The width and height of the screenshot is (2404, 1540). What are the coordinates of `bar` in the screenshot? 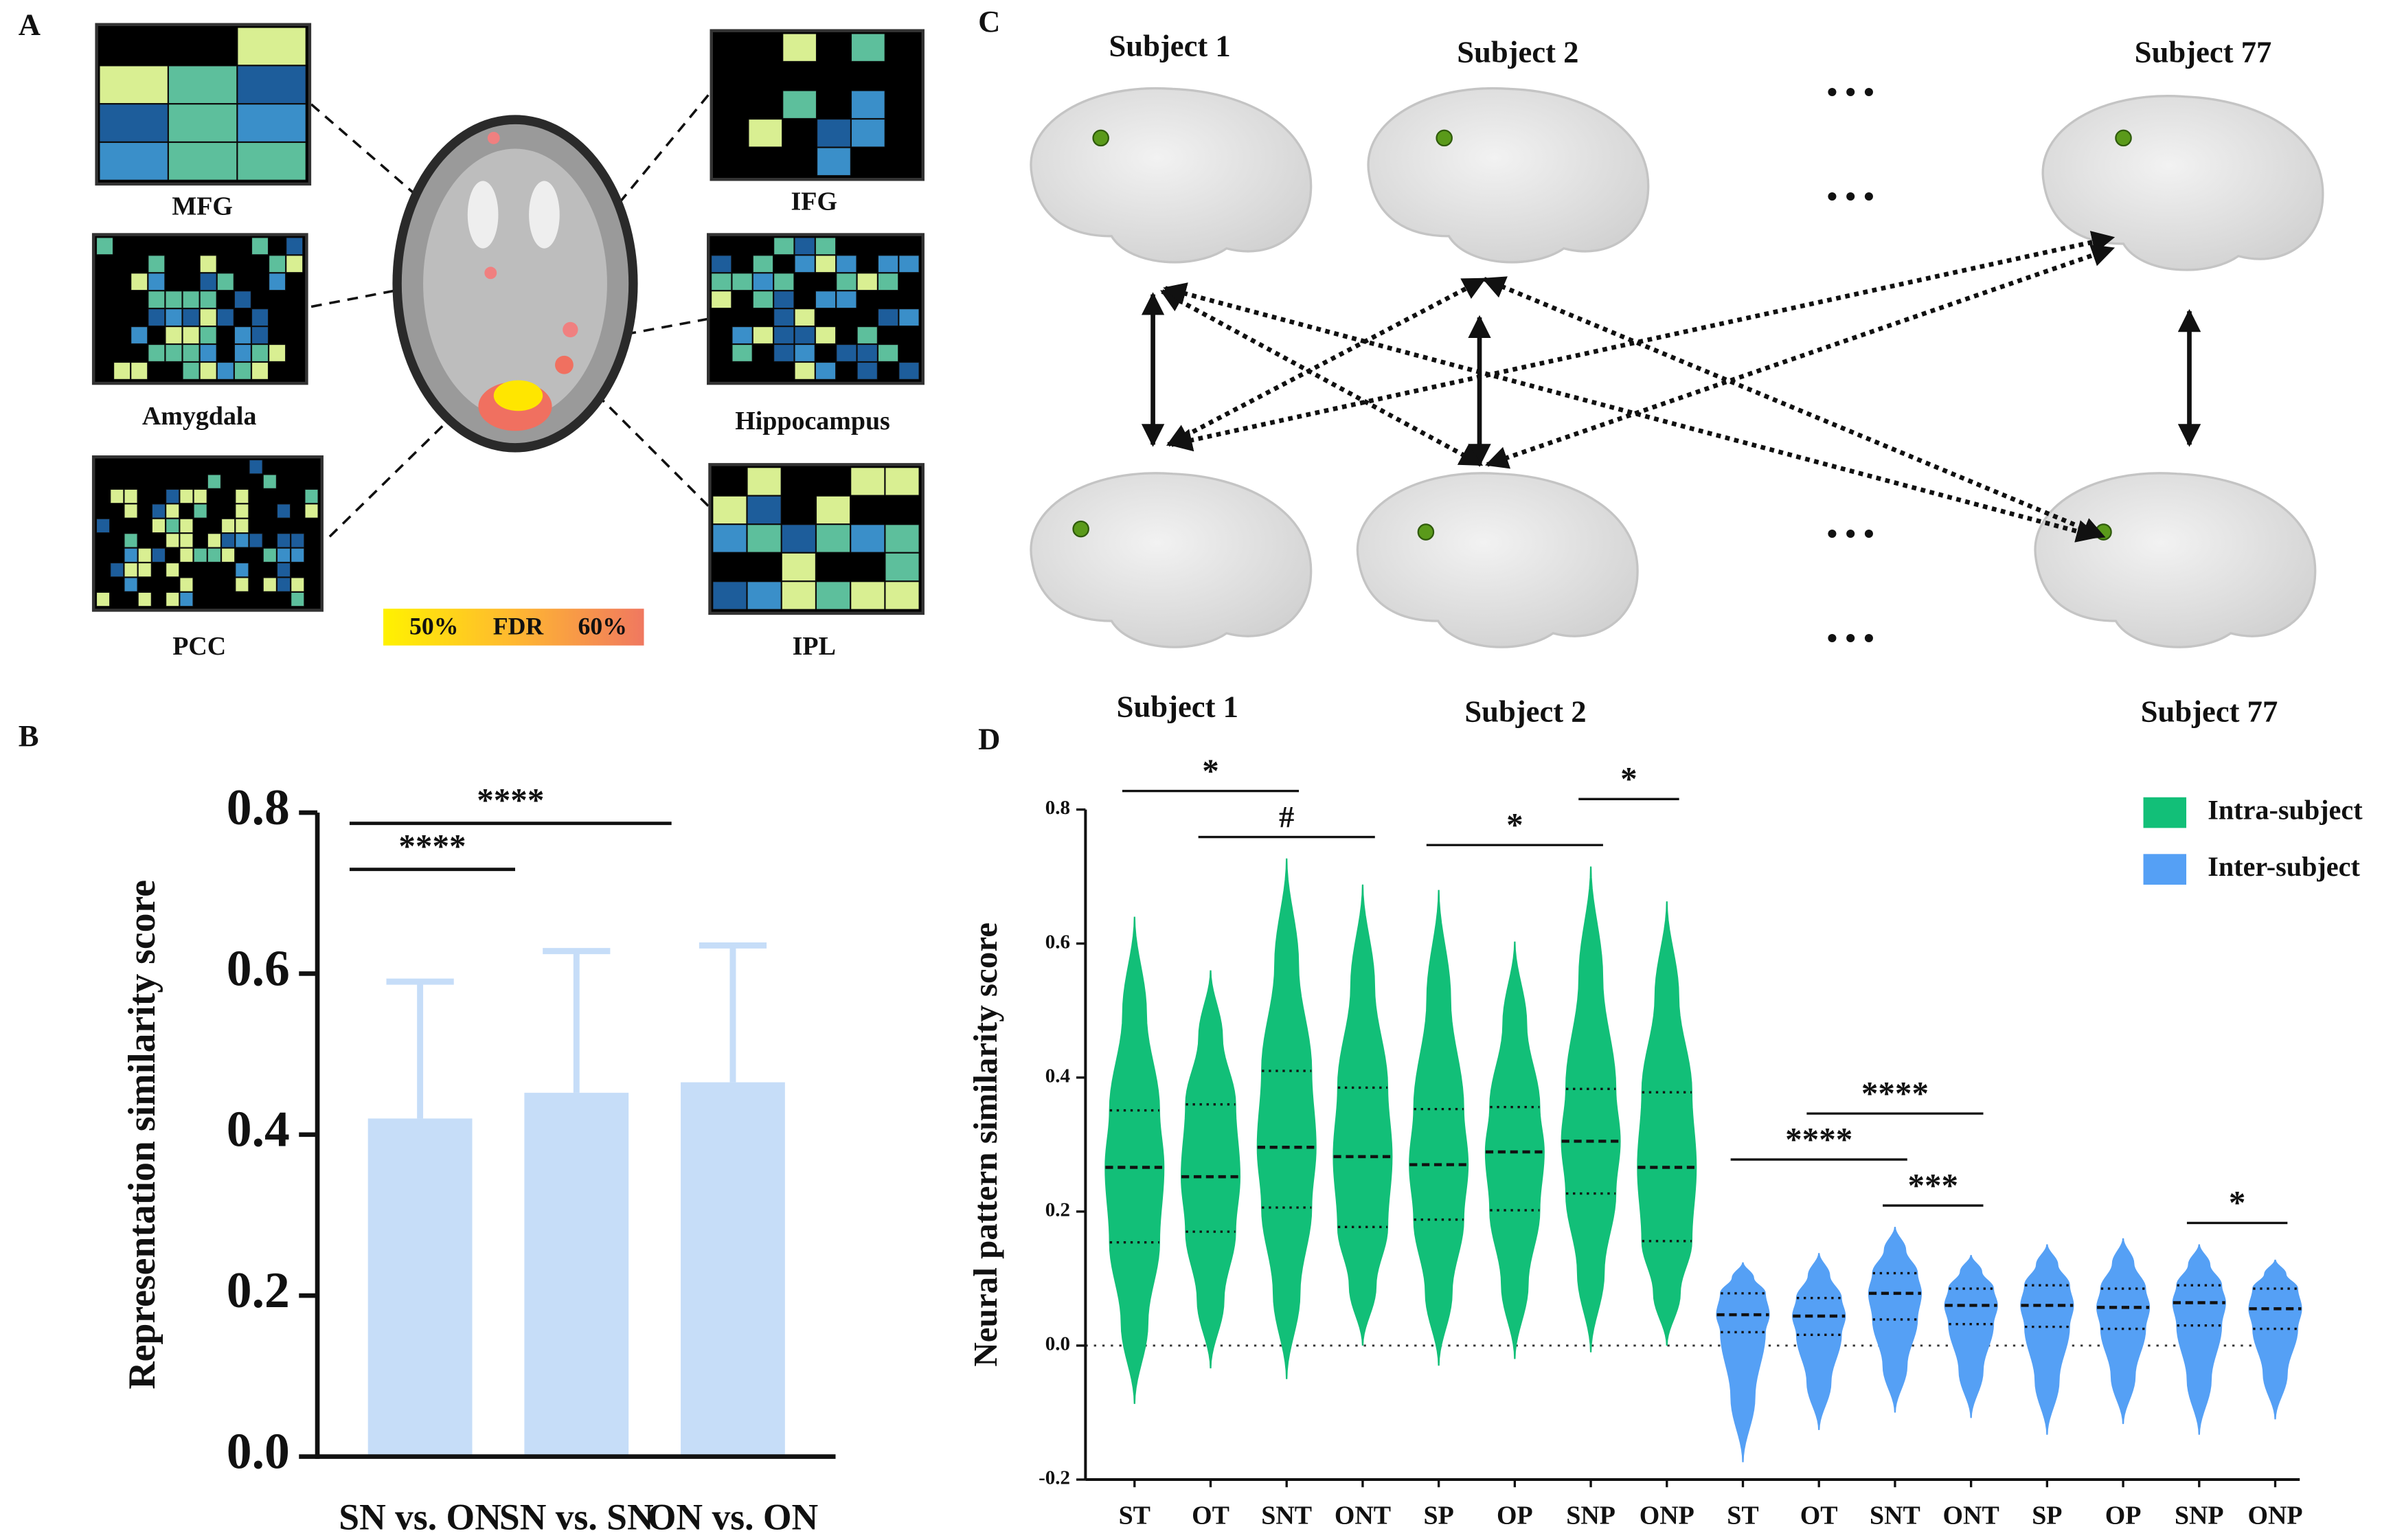 It's located at (733, 1270).